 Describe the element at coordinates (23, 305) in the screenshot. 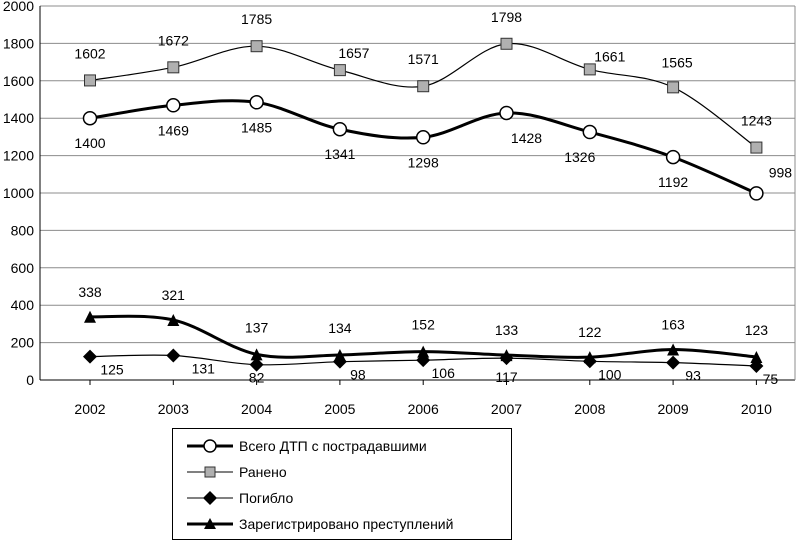

I see `y-tick-label: 400` at that location.